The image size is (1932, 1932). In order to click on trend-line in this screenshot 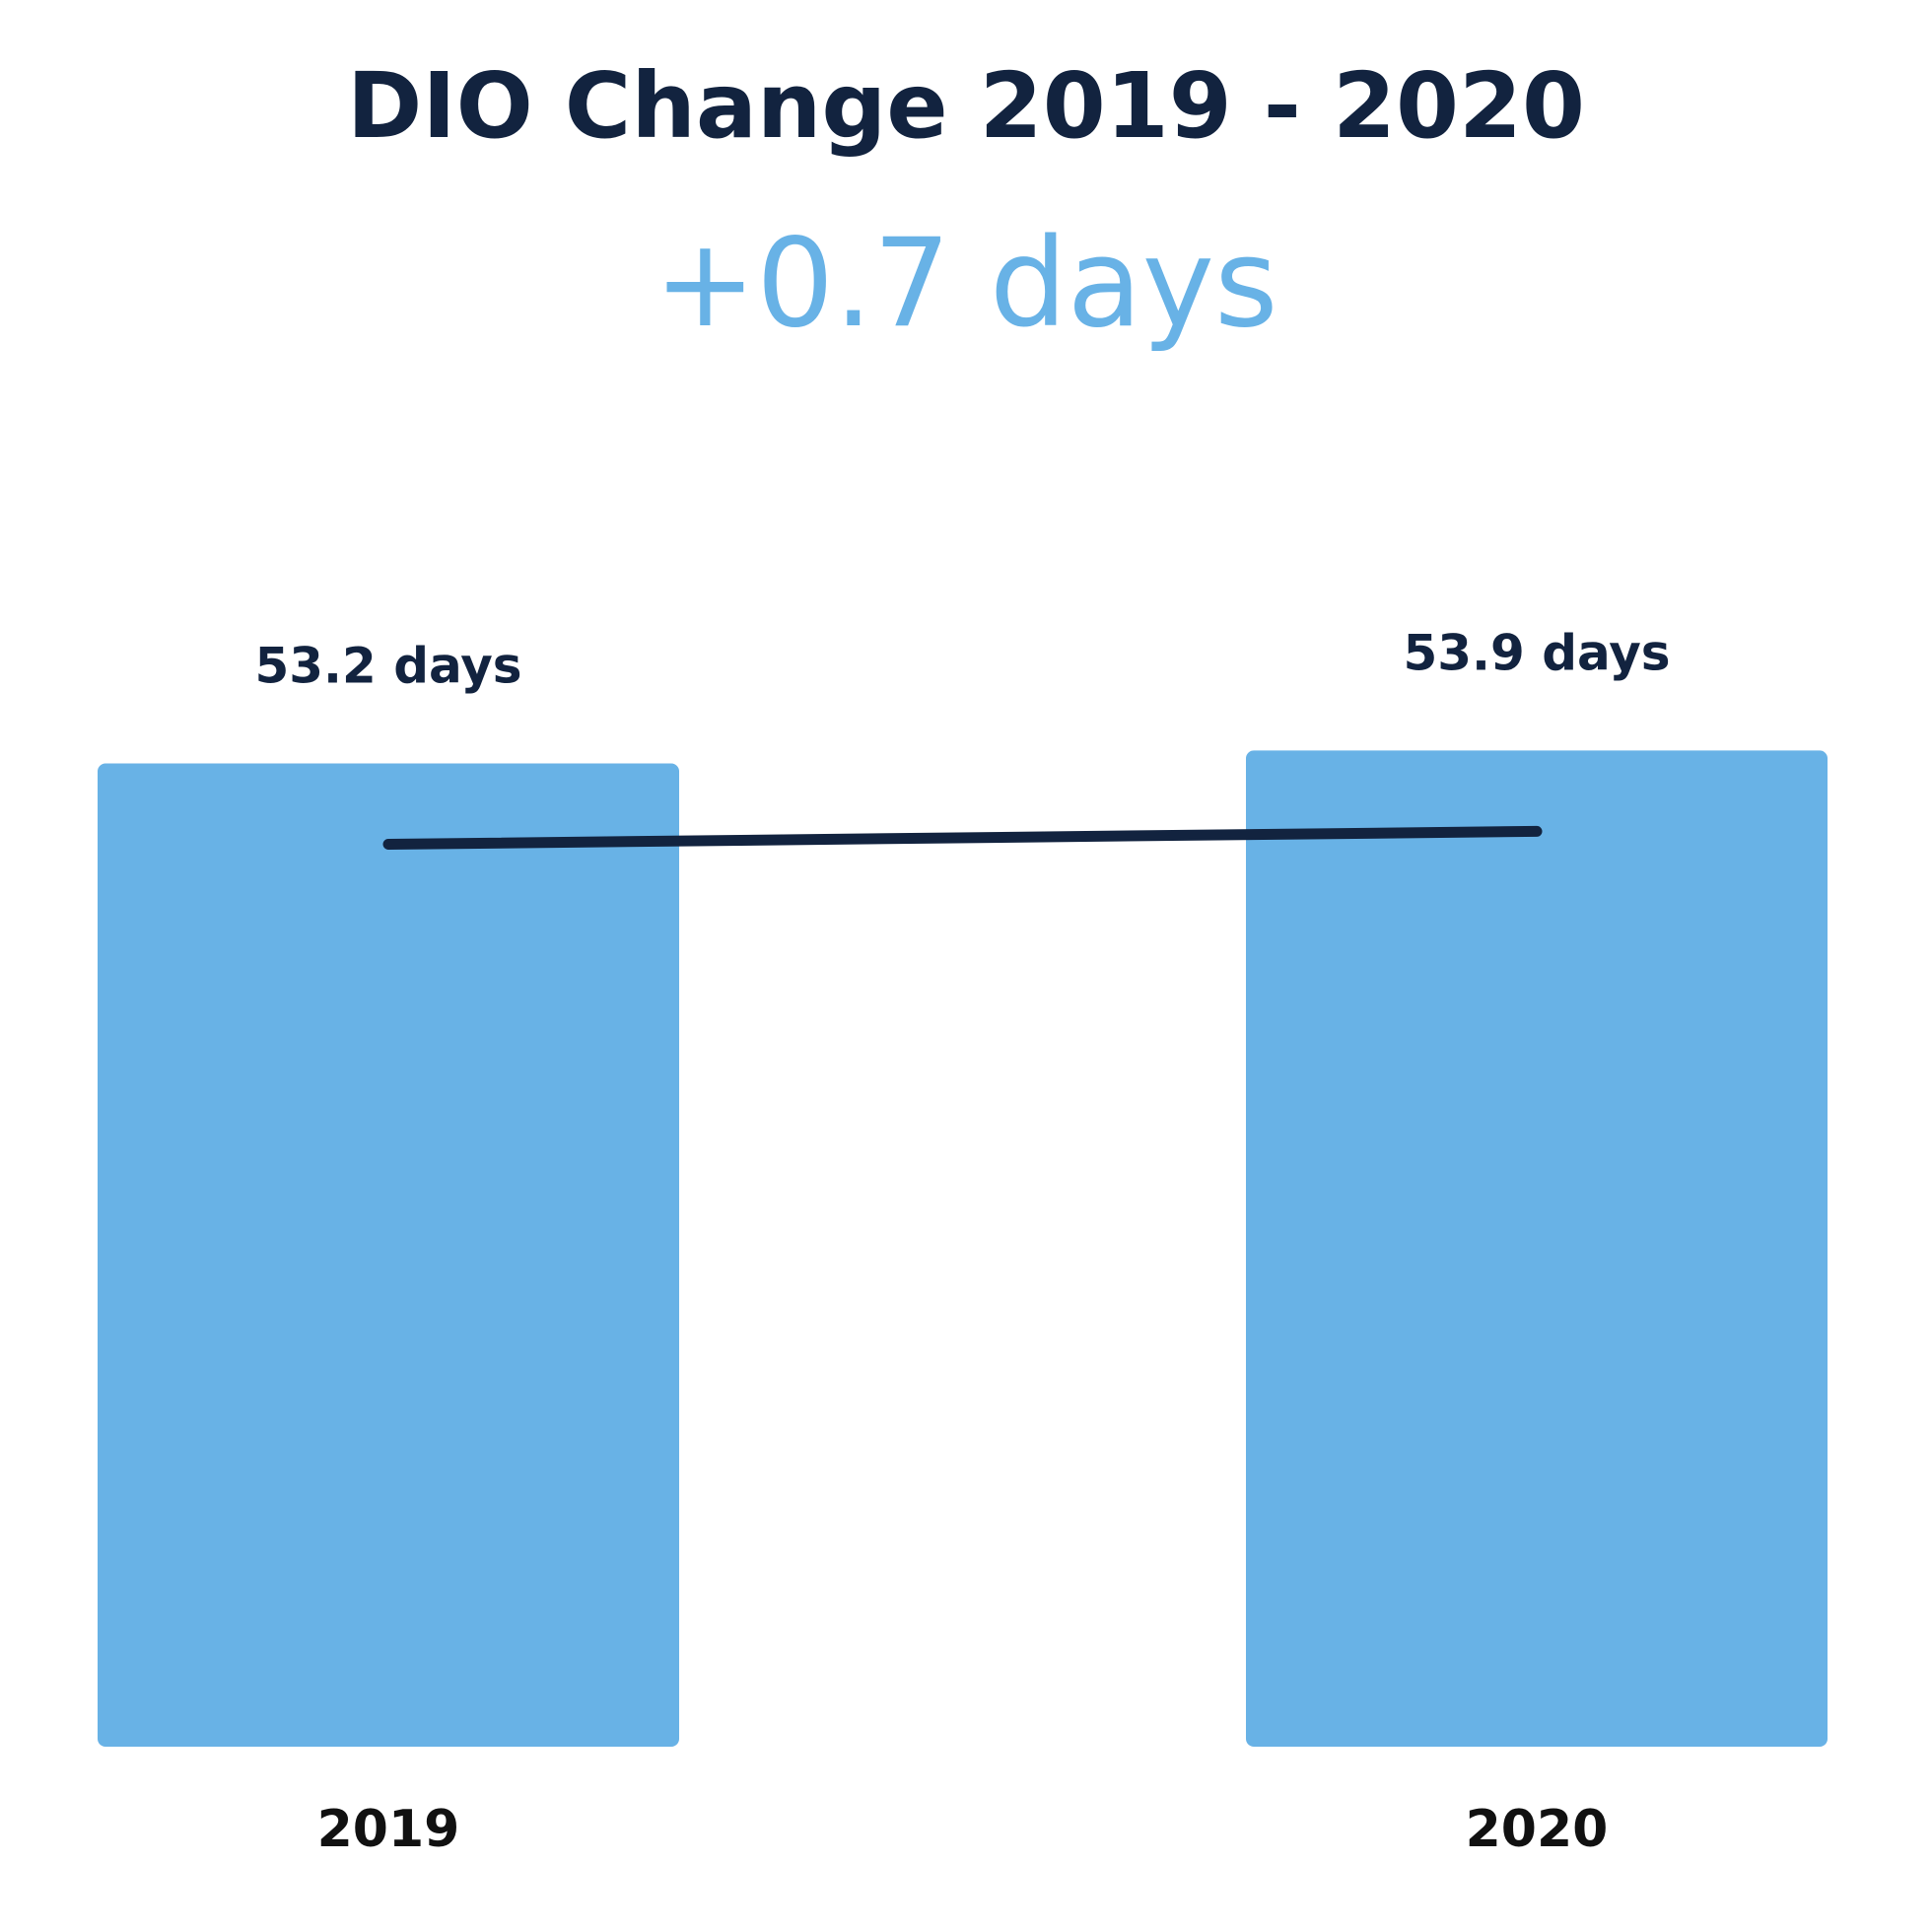, I will do `click(963, 838)`.